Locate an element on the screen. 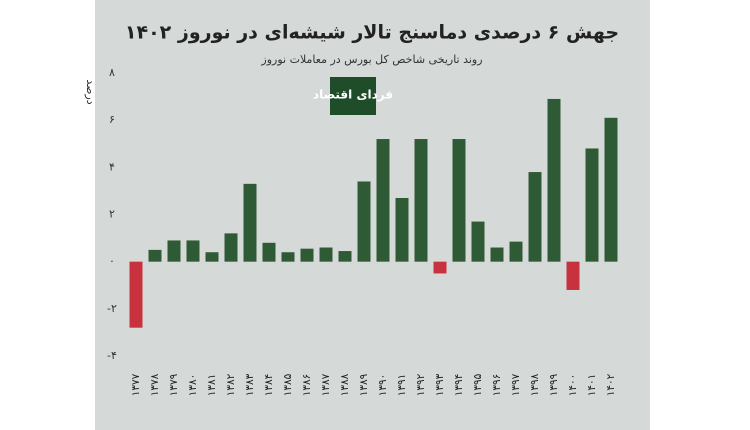 The image size is (750, 430). x-tick-label: ۱۳۸۳ is located at coordinates (250, 384).